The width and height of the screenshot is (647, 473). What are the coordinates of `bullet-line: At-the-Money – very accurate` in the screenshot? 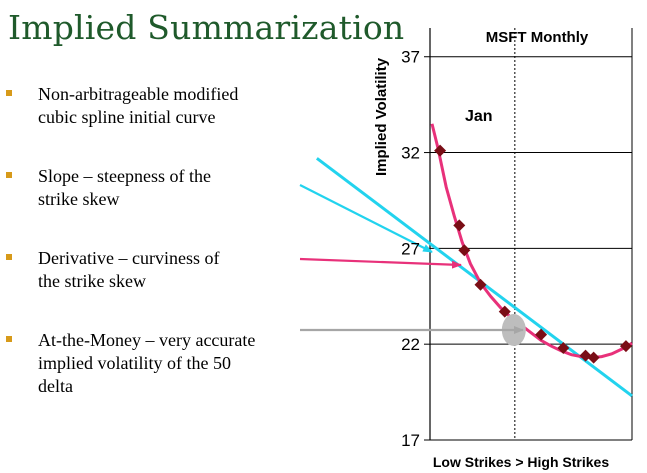 It's located at (147, 340).